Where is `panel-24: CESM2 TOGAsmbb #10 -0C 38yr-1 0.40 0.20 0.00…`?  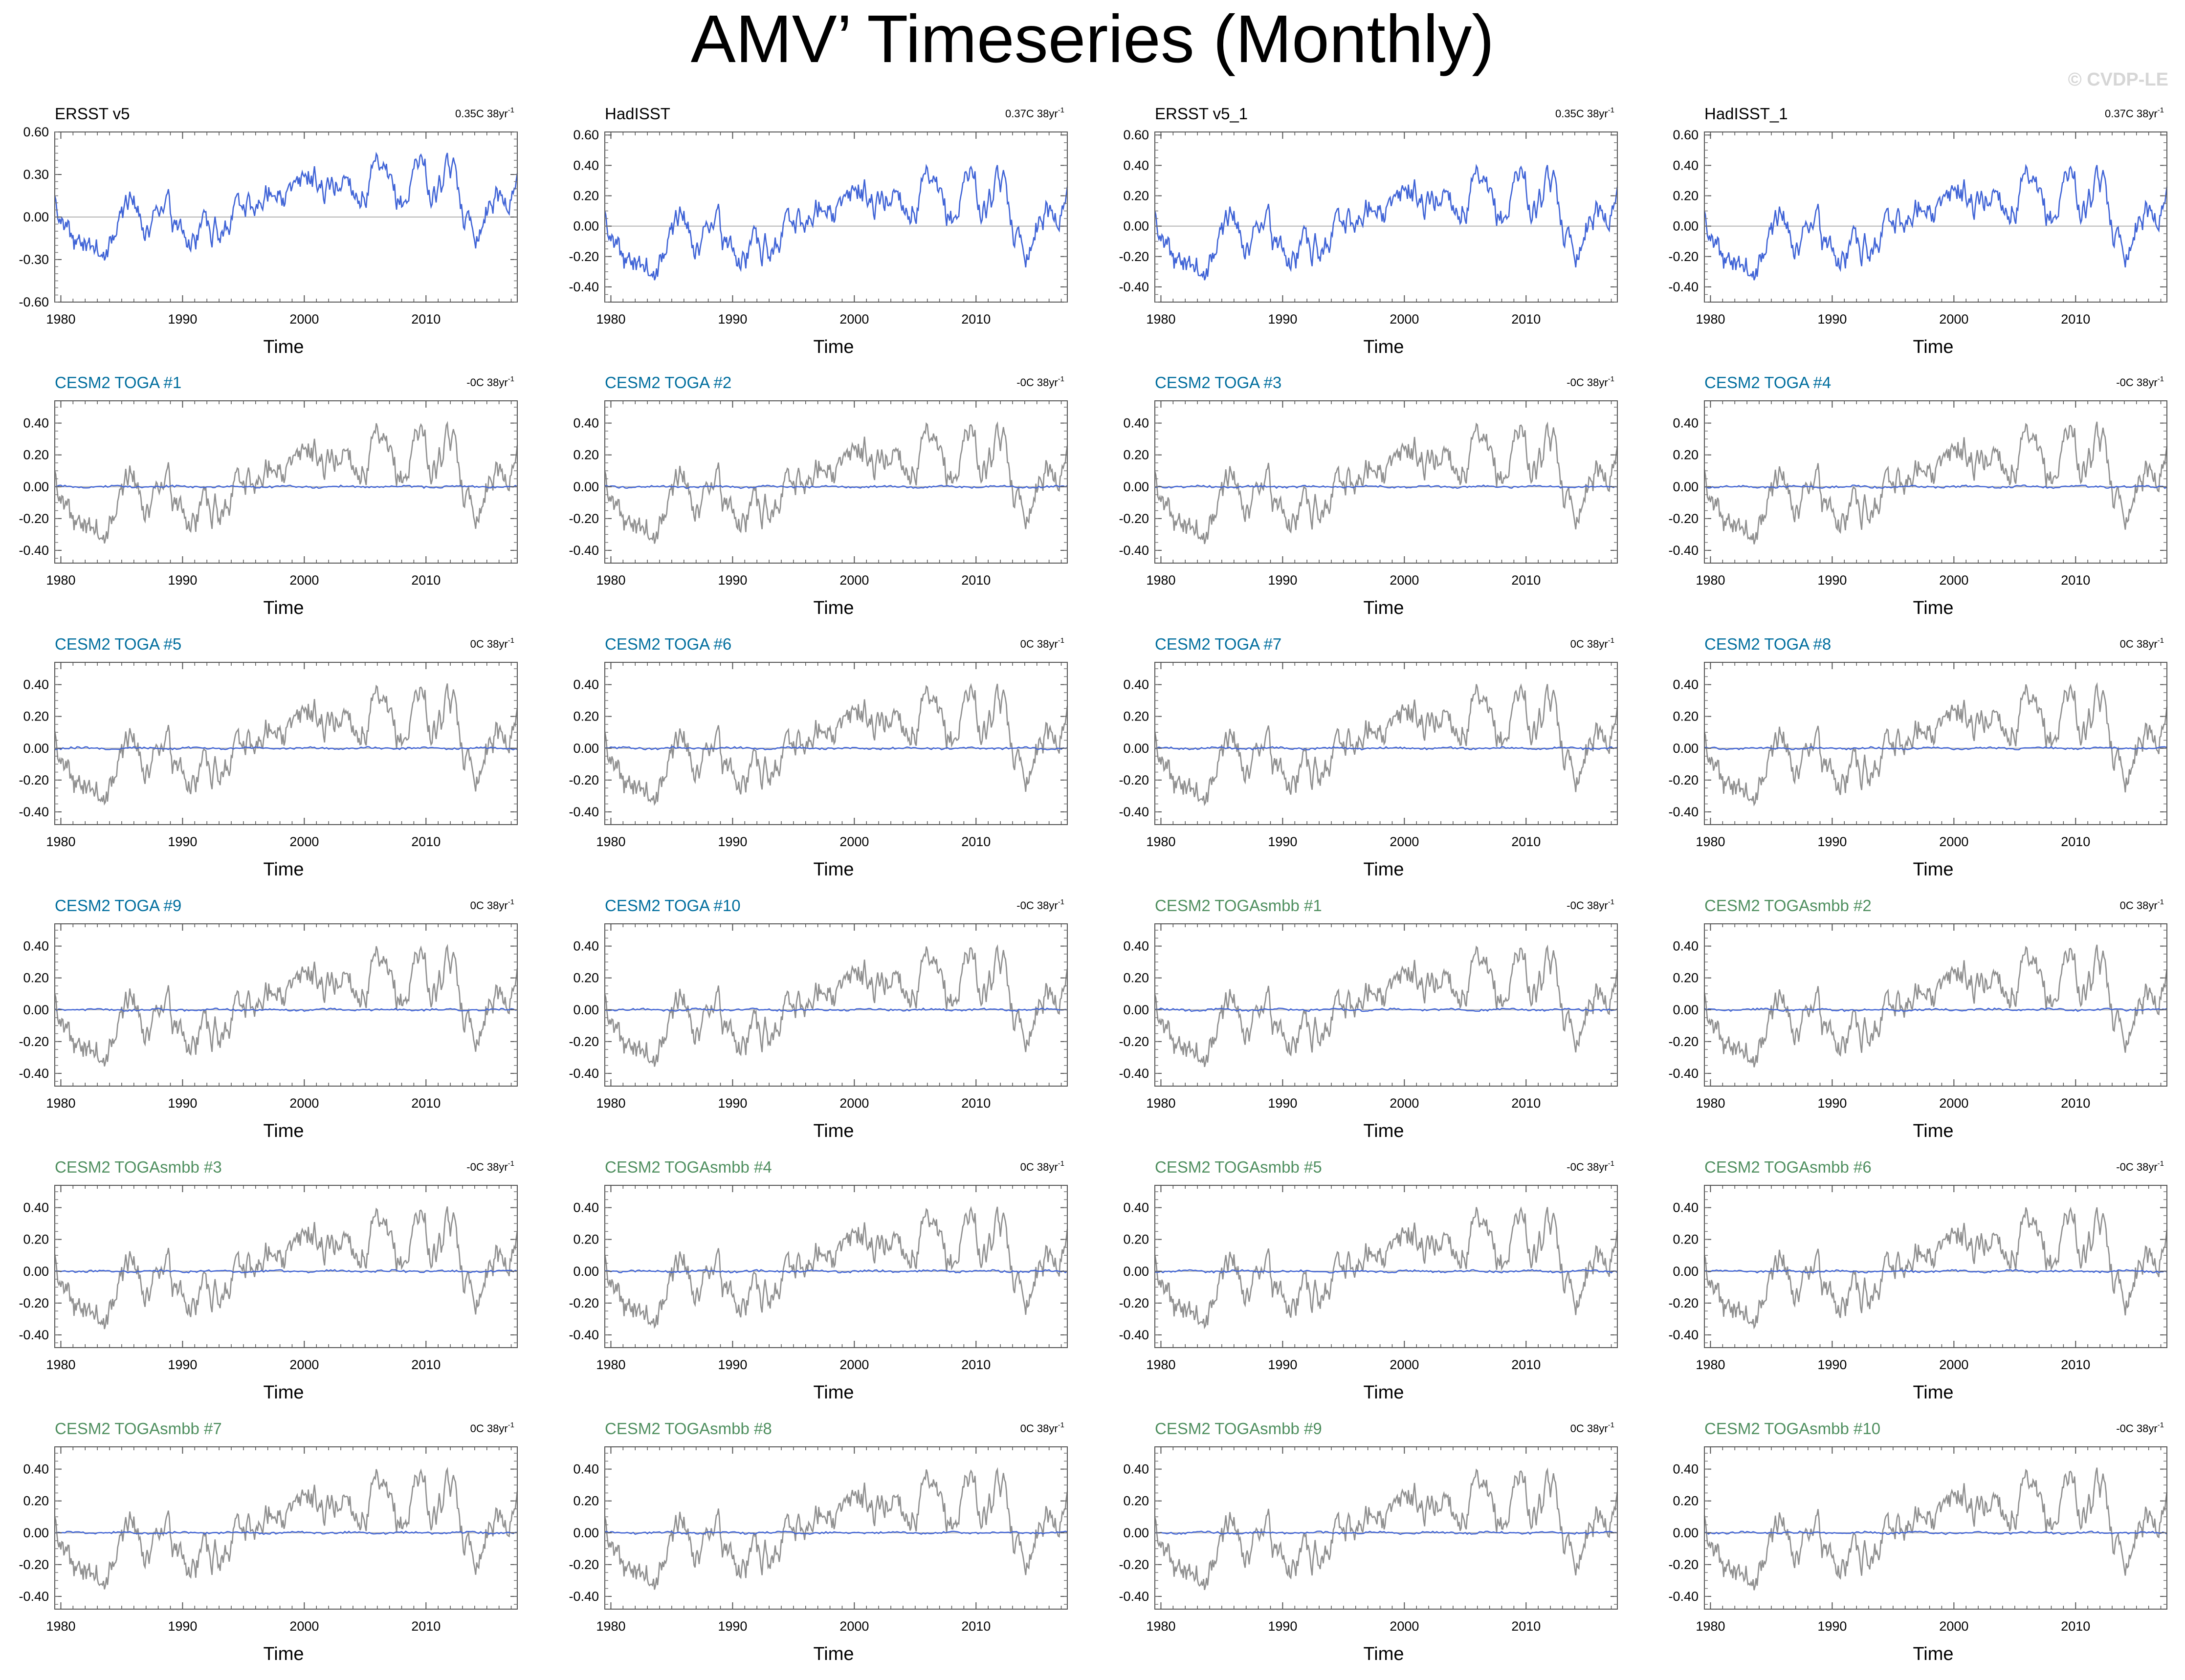
panel-24: CESM2 TOGAsmbb #10 -0C 38yr-1 0.40 0.20 0.00… is located at coordinates (1918, 1541).